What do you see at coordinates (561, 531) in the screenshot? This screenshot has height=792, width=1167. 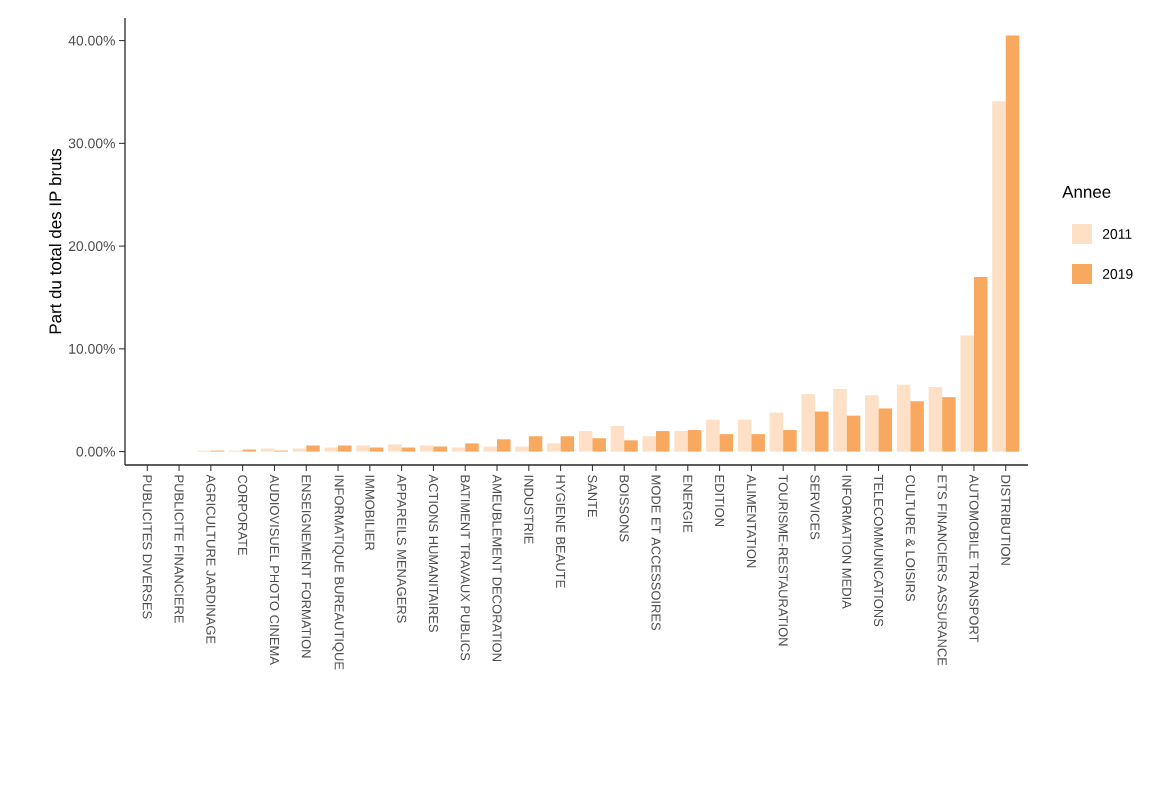 I see `x-tick-label: HYGIENE BEAUTE` at bounding box center [561, 531].